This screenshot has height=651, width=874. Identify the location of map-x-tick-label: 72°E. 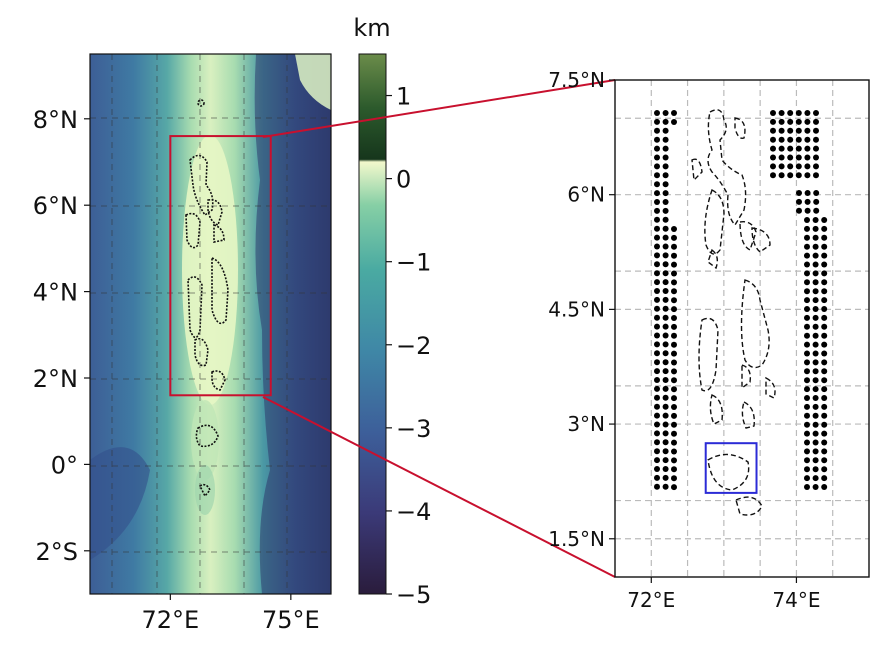
(170, 620).